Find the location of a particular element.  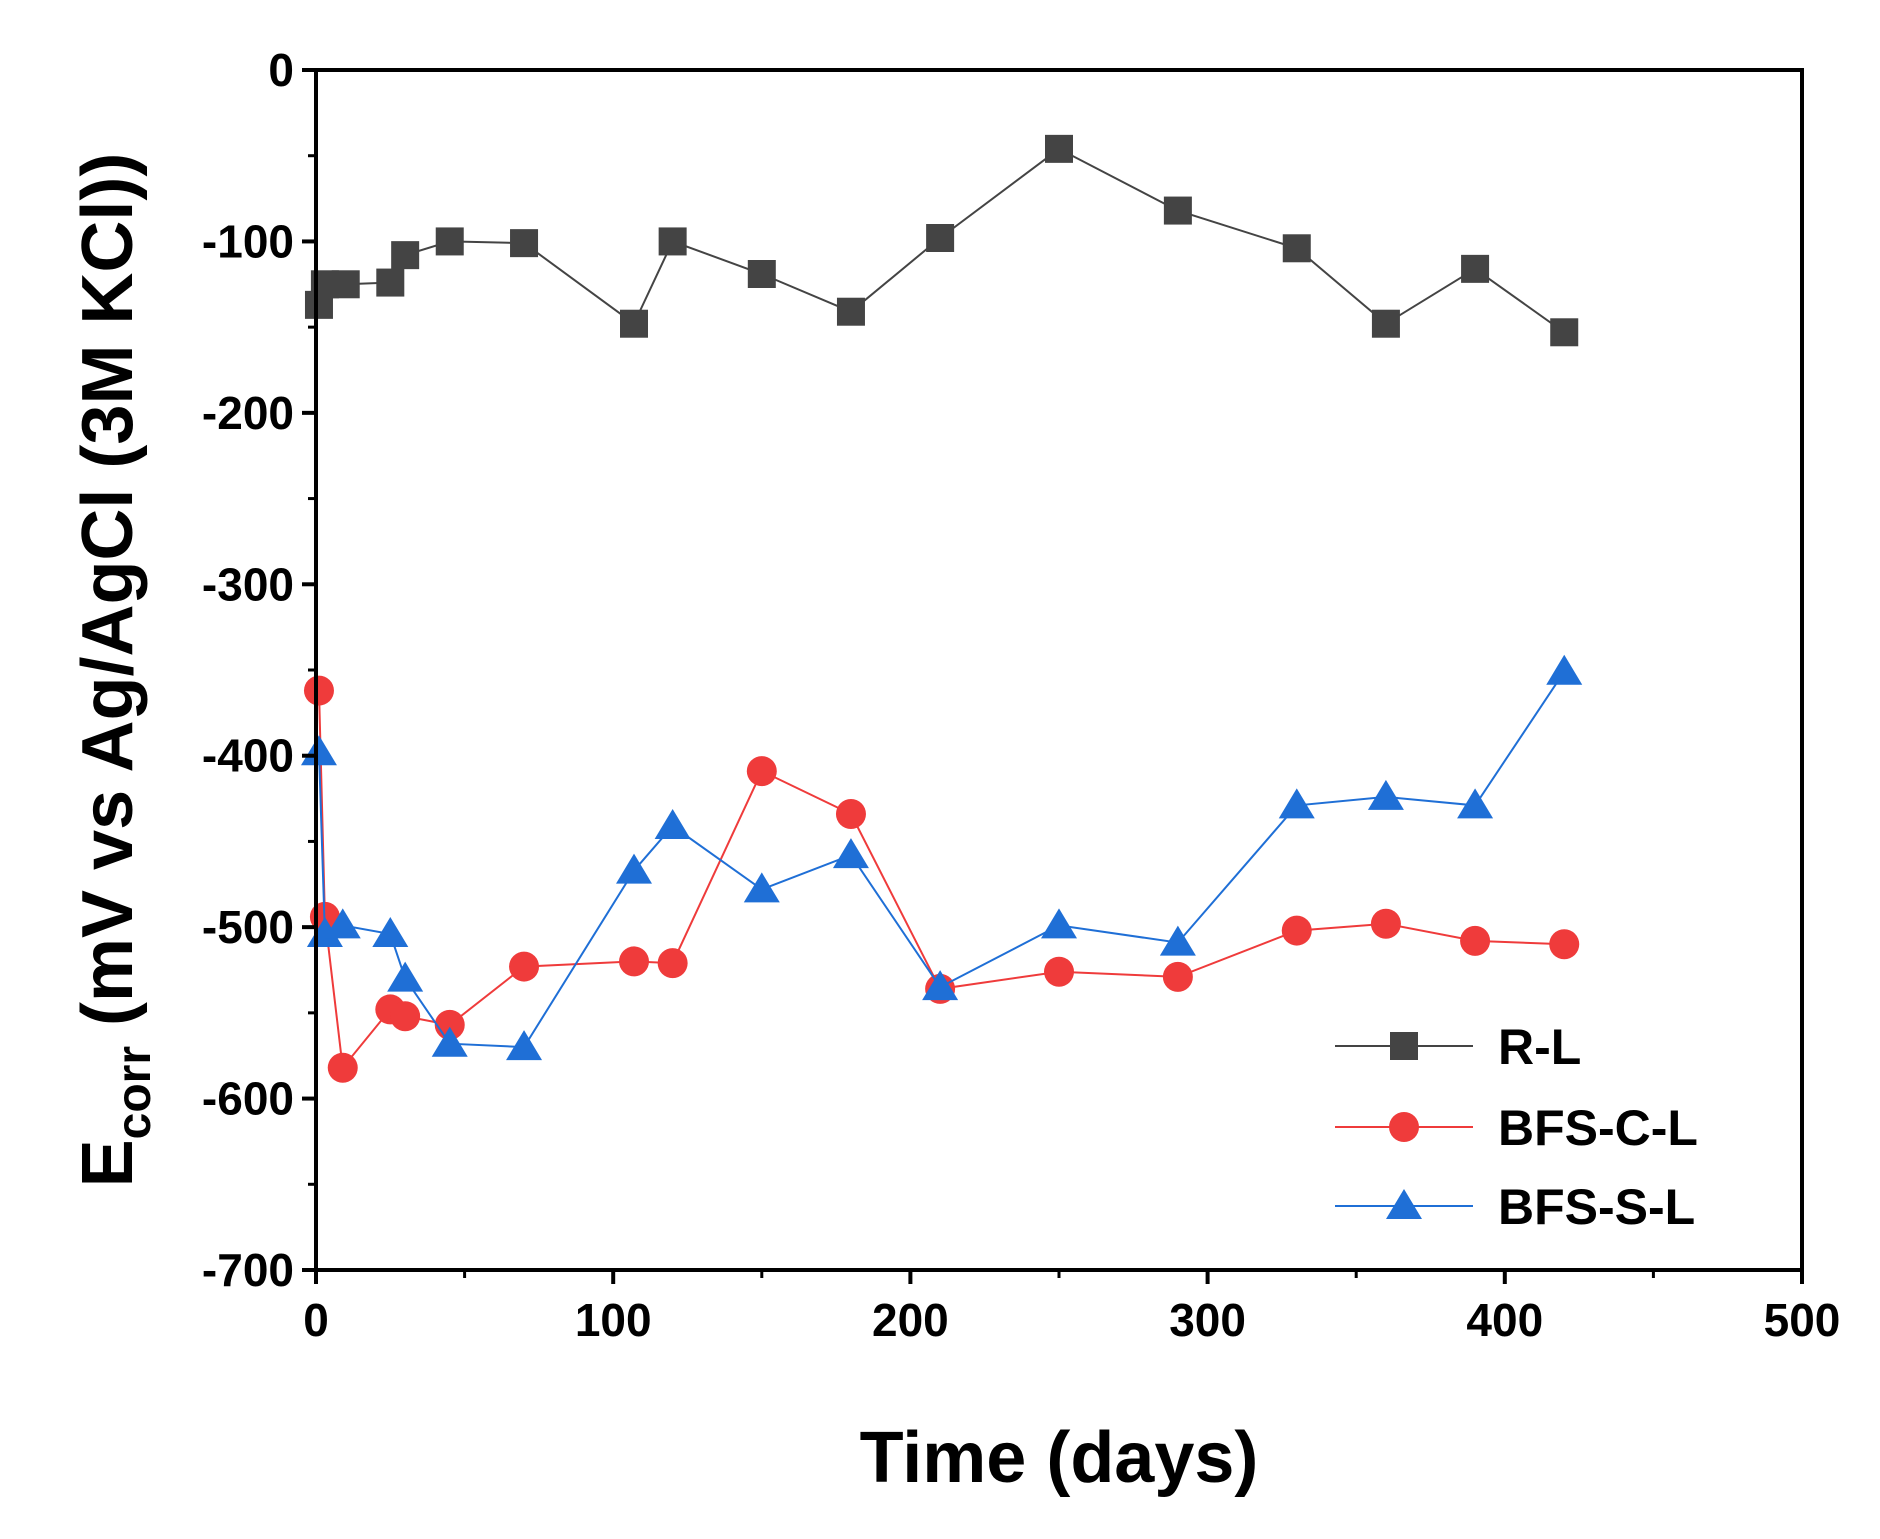

legend-item-bfs-s-l: BFS-S-L is located at coordinates (1515, 1207).